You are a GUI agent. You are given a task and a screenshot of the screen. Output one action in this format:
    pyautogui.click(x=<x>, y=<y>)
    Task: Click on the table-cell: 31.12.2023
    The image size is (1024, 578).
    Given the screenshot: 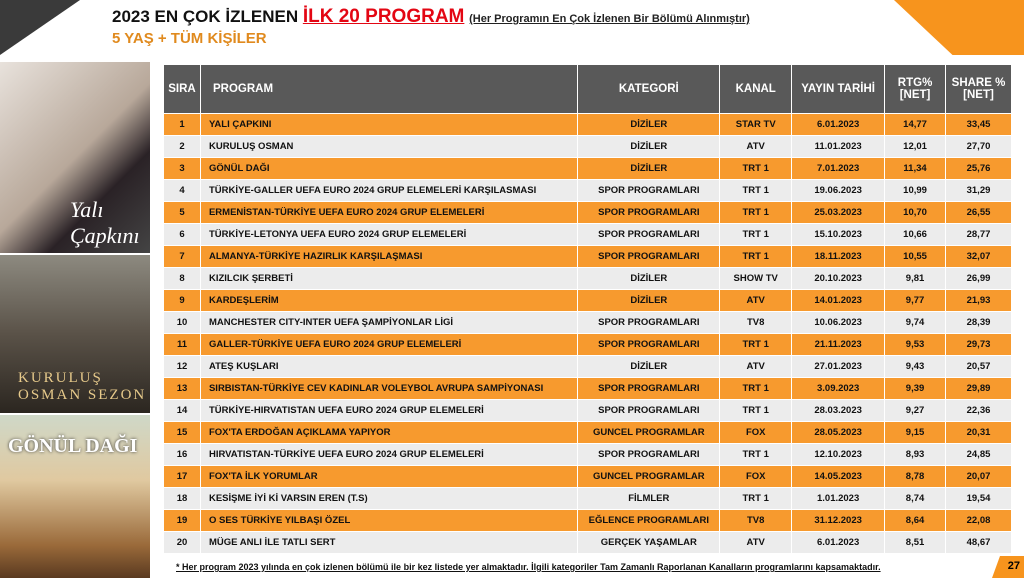 What is the action you would take?
    pyautogui.click(x=838, y=520)
    